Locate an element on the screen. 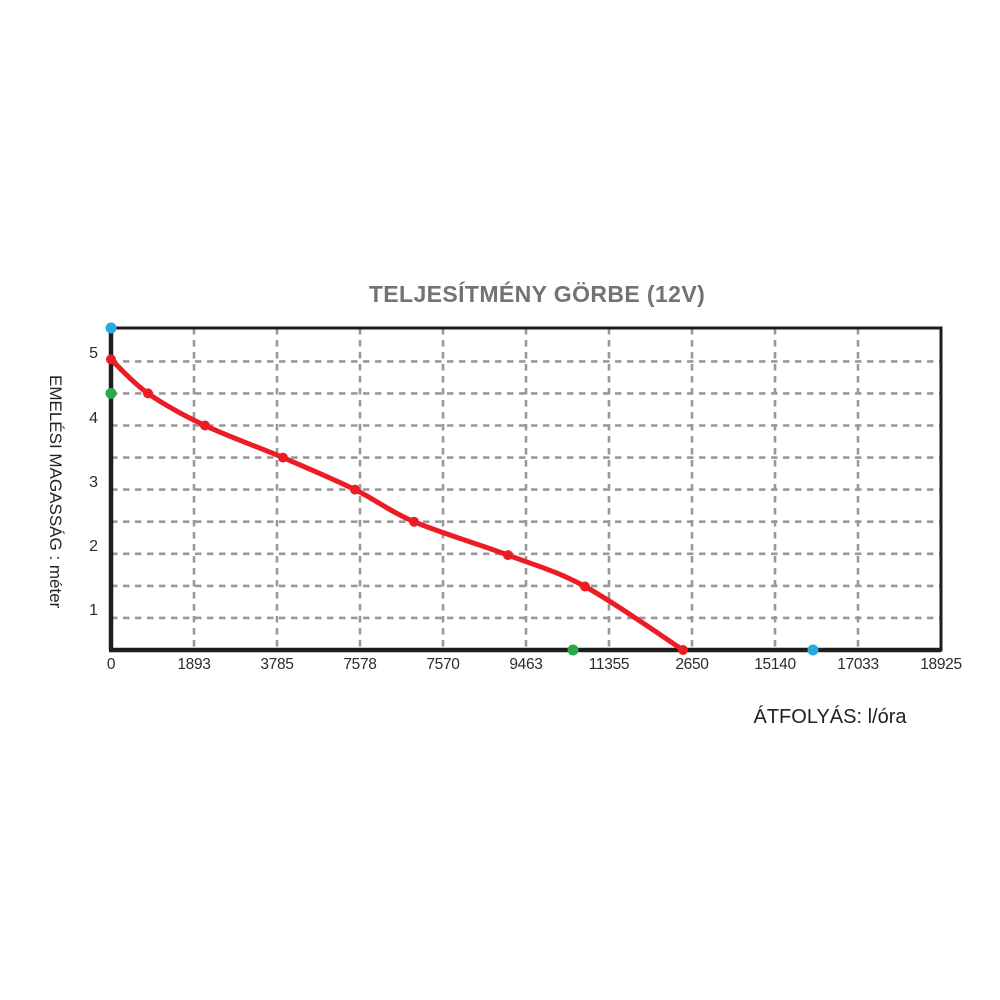 The image size is (1000, 1000). x-tick-label: 1893 is located at coordinates (194, 664).